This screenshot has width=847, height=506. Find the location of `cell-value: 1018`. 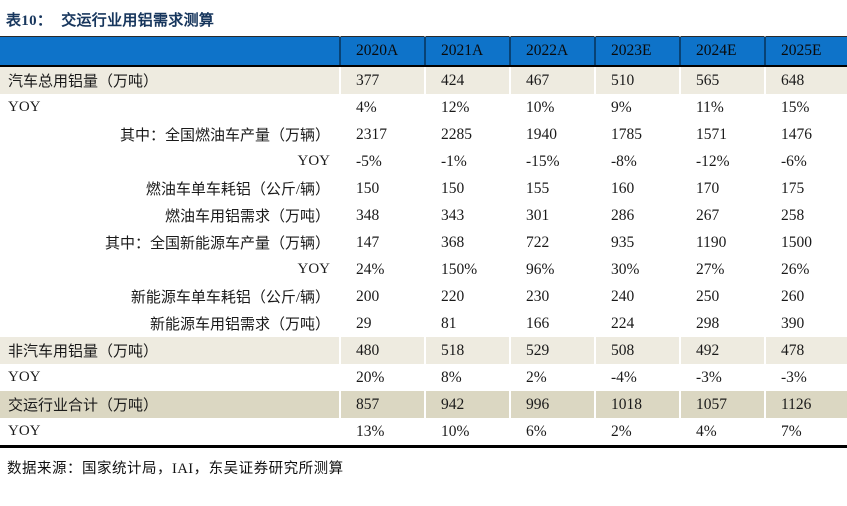

cell-value: 1018 is located at coordinates (637, 404).